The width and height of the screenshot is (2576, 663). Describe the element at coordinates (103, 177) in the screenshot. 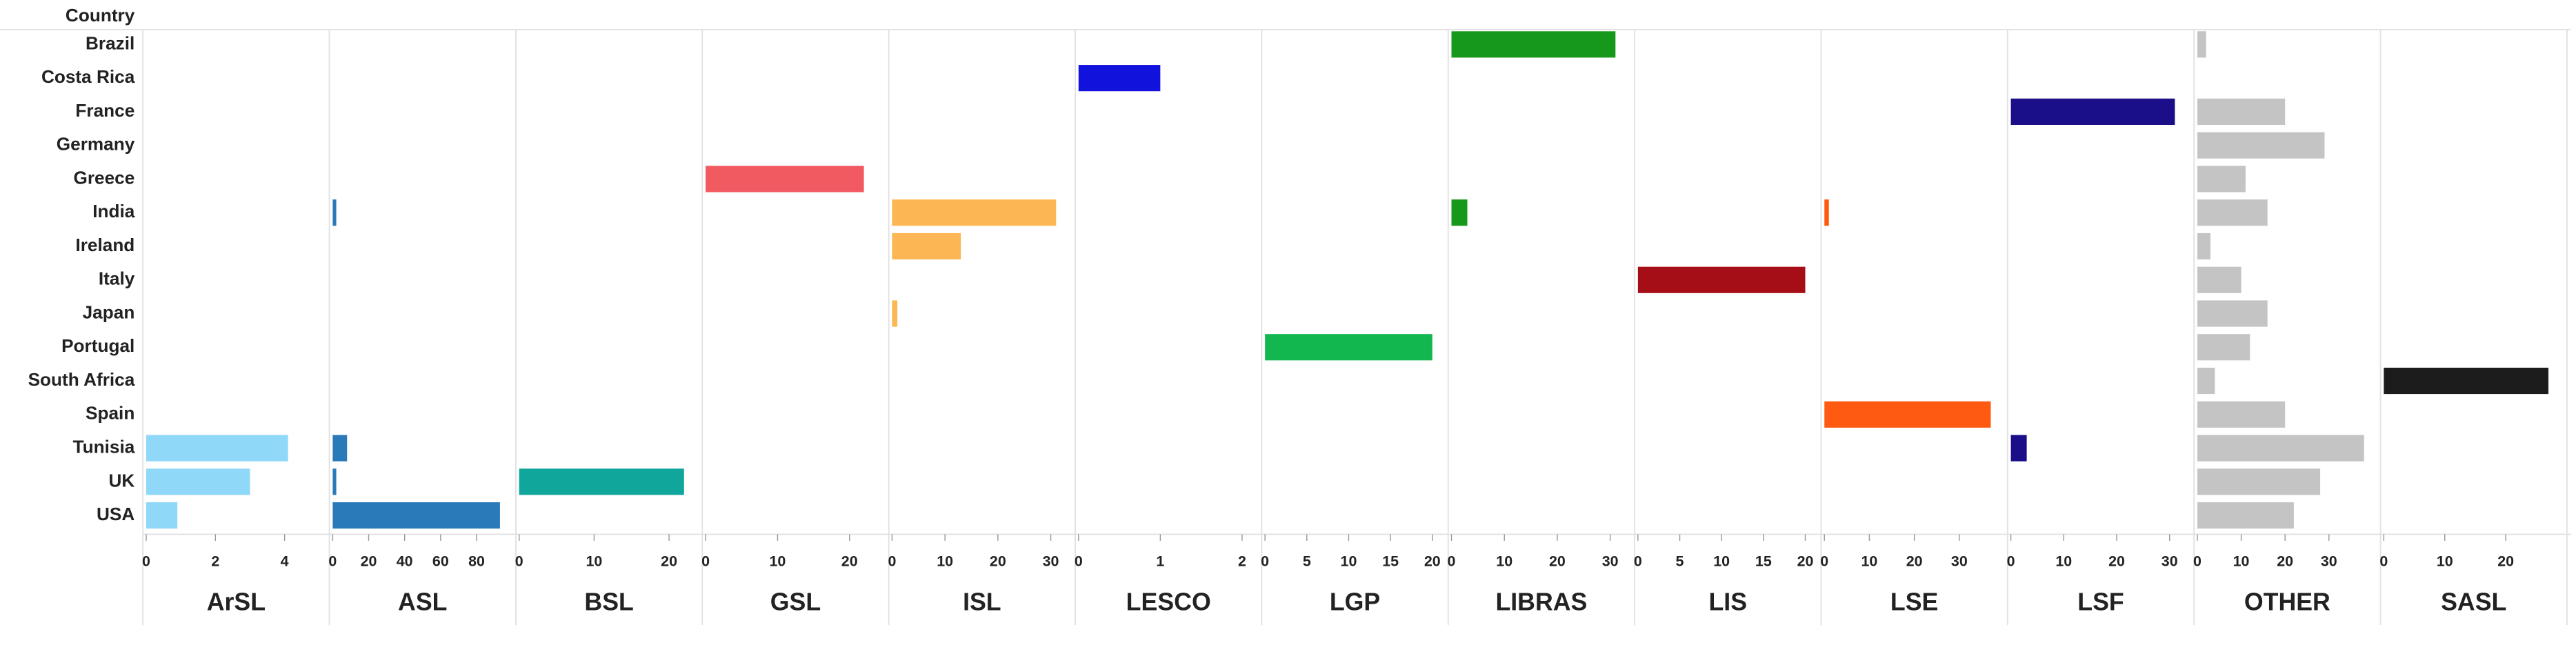

I see `row-label: Greece` at that location.